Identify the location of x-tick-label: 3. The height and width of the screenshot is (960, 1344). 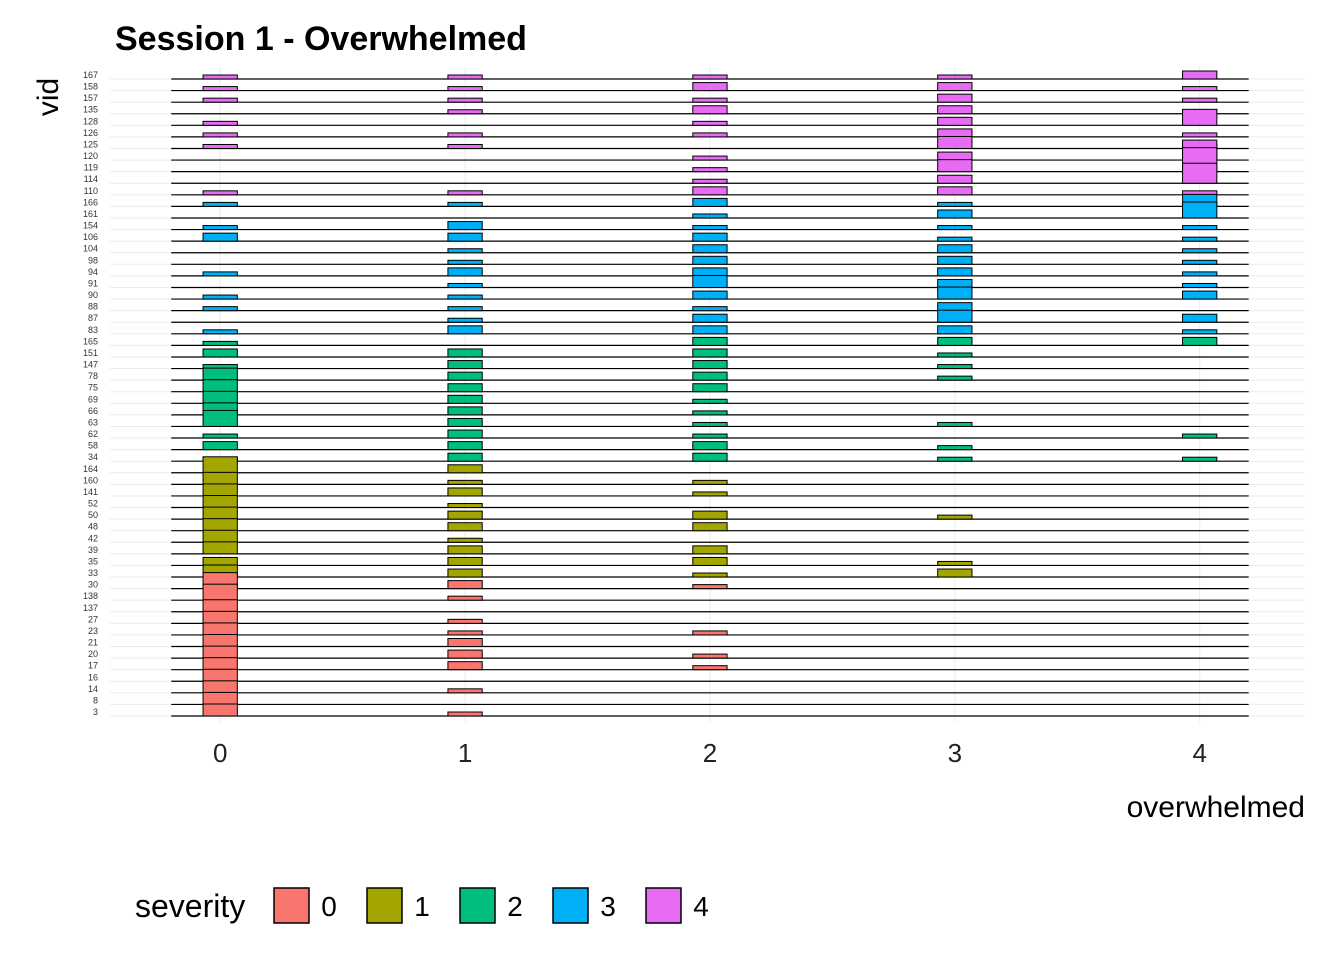
(955, 753).